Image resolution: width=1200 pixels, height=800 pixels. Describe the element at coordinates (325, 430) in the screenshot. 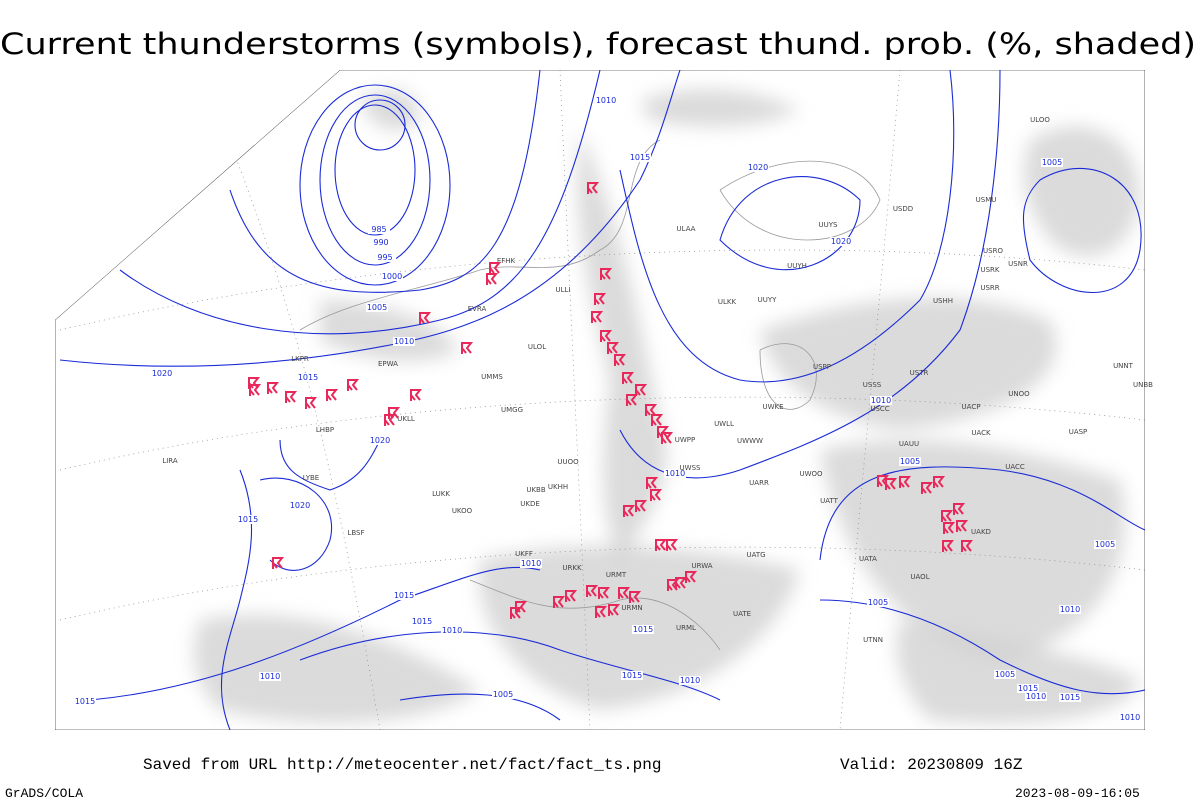

I see `station-code: LHBP` at that location.